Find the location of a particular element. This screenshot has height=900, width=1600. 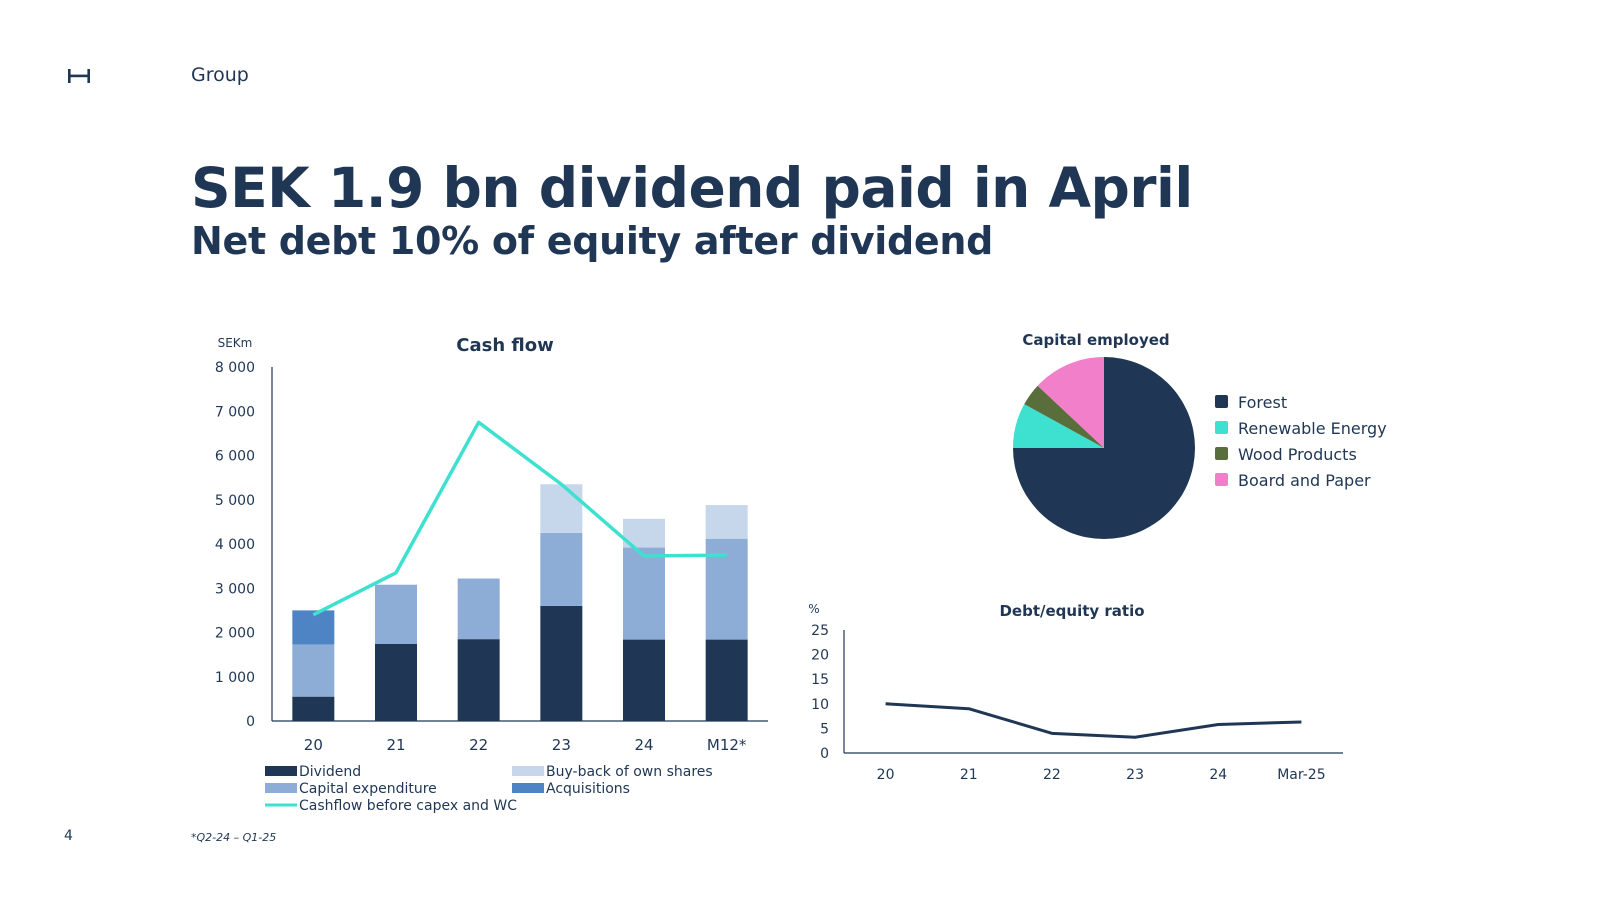

page-subtitle: Net debt 10% of equity after dividend is located at coordinates (592, 241).